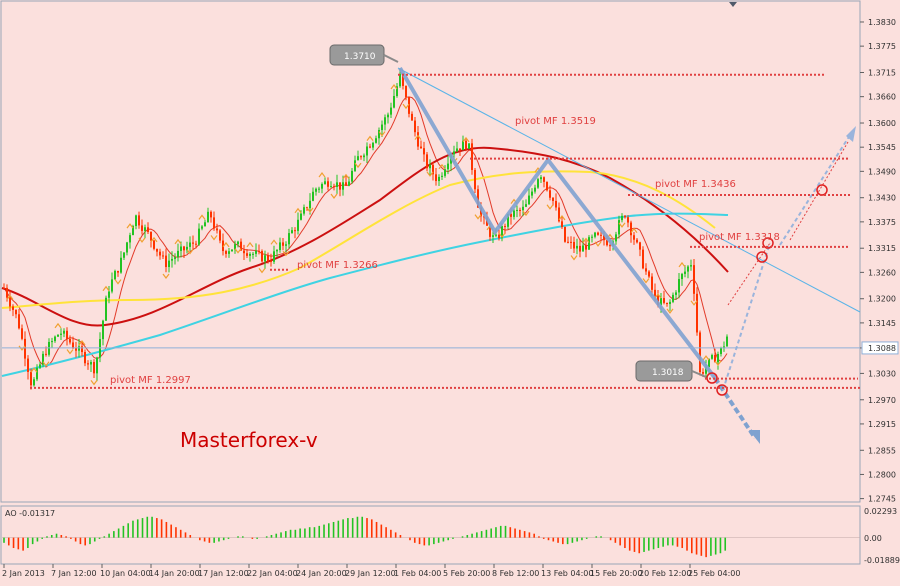 Image resolution: width=900 pixels, height=586 pixels. What do you see at coordinates (714, 573) in the screenshot?
I see `time-tick-label: 25 Feb 04:00` at bounding box center [714, 573].